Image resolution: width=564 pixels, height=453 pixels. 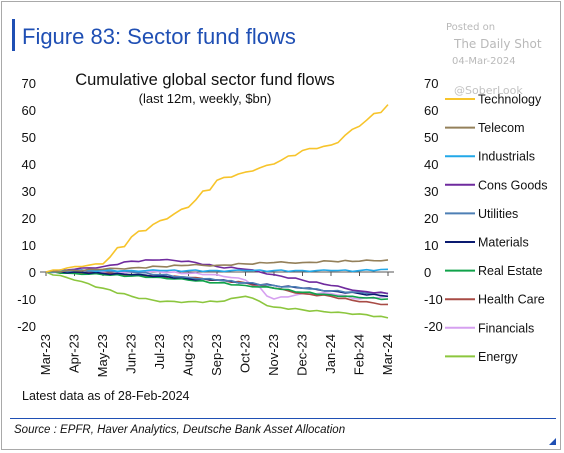 I want to click on y-tick-right-label: 50, so click(x=431, y=137).